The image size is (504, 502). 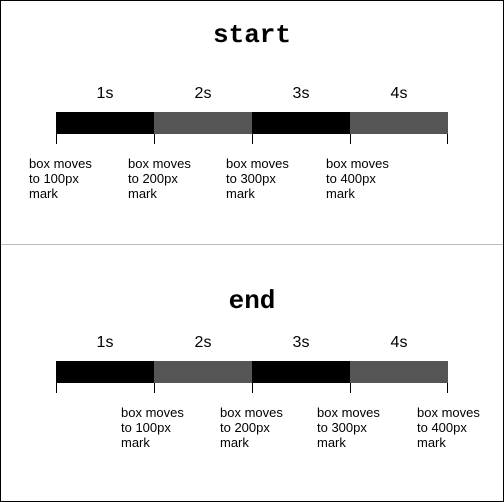 I want to click on panel-title: start, so click(x=251, y=35).